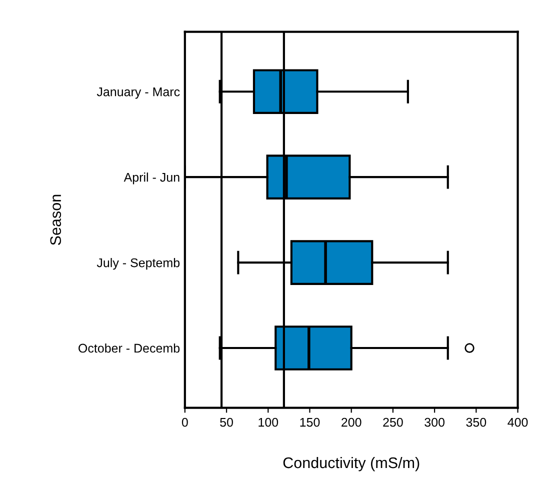 Image resolution: width=536 pixels, height=489 pixels. Describe the element at coordinates (393, 422) in the screenshot. I see `x-tick-label: 250` at that location.